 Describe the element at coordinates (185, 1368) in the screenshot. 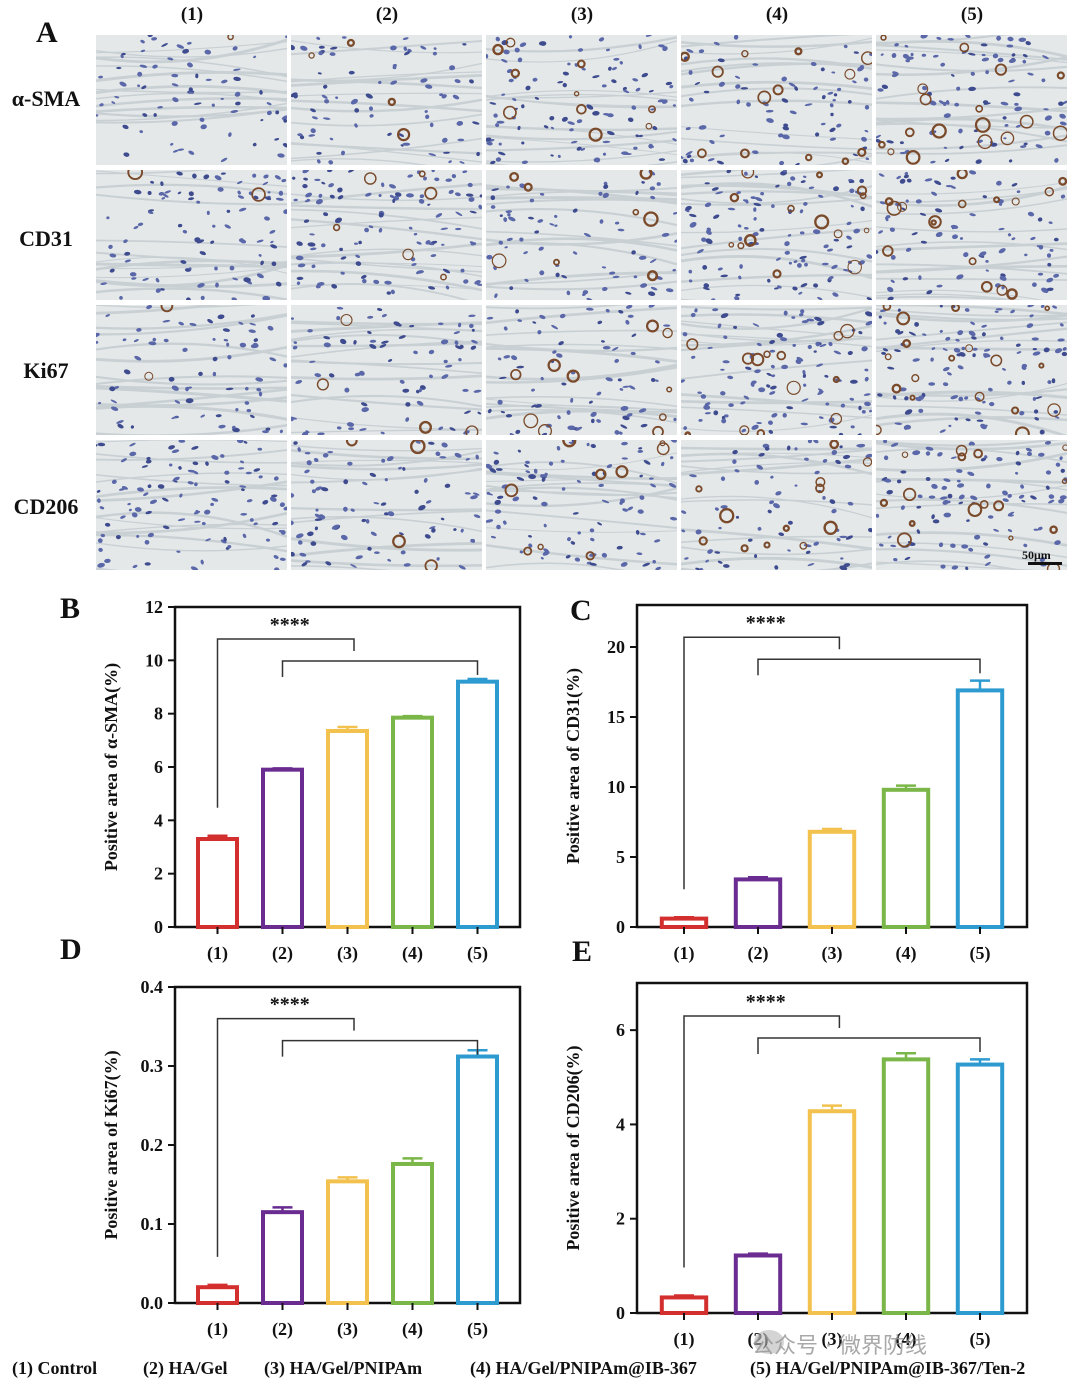

I see `legend-item-2: (2) HA/Gel` at that location.